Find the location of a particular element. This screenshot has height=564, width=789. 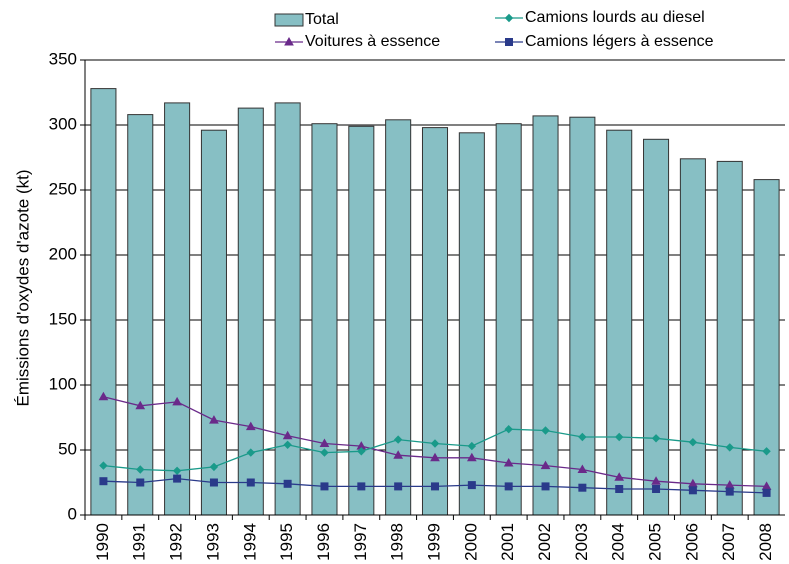

x-tick-label: 2004 is located at coordinates (618, 542).